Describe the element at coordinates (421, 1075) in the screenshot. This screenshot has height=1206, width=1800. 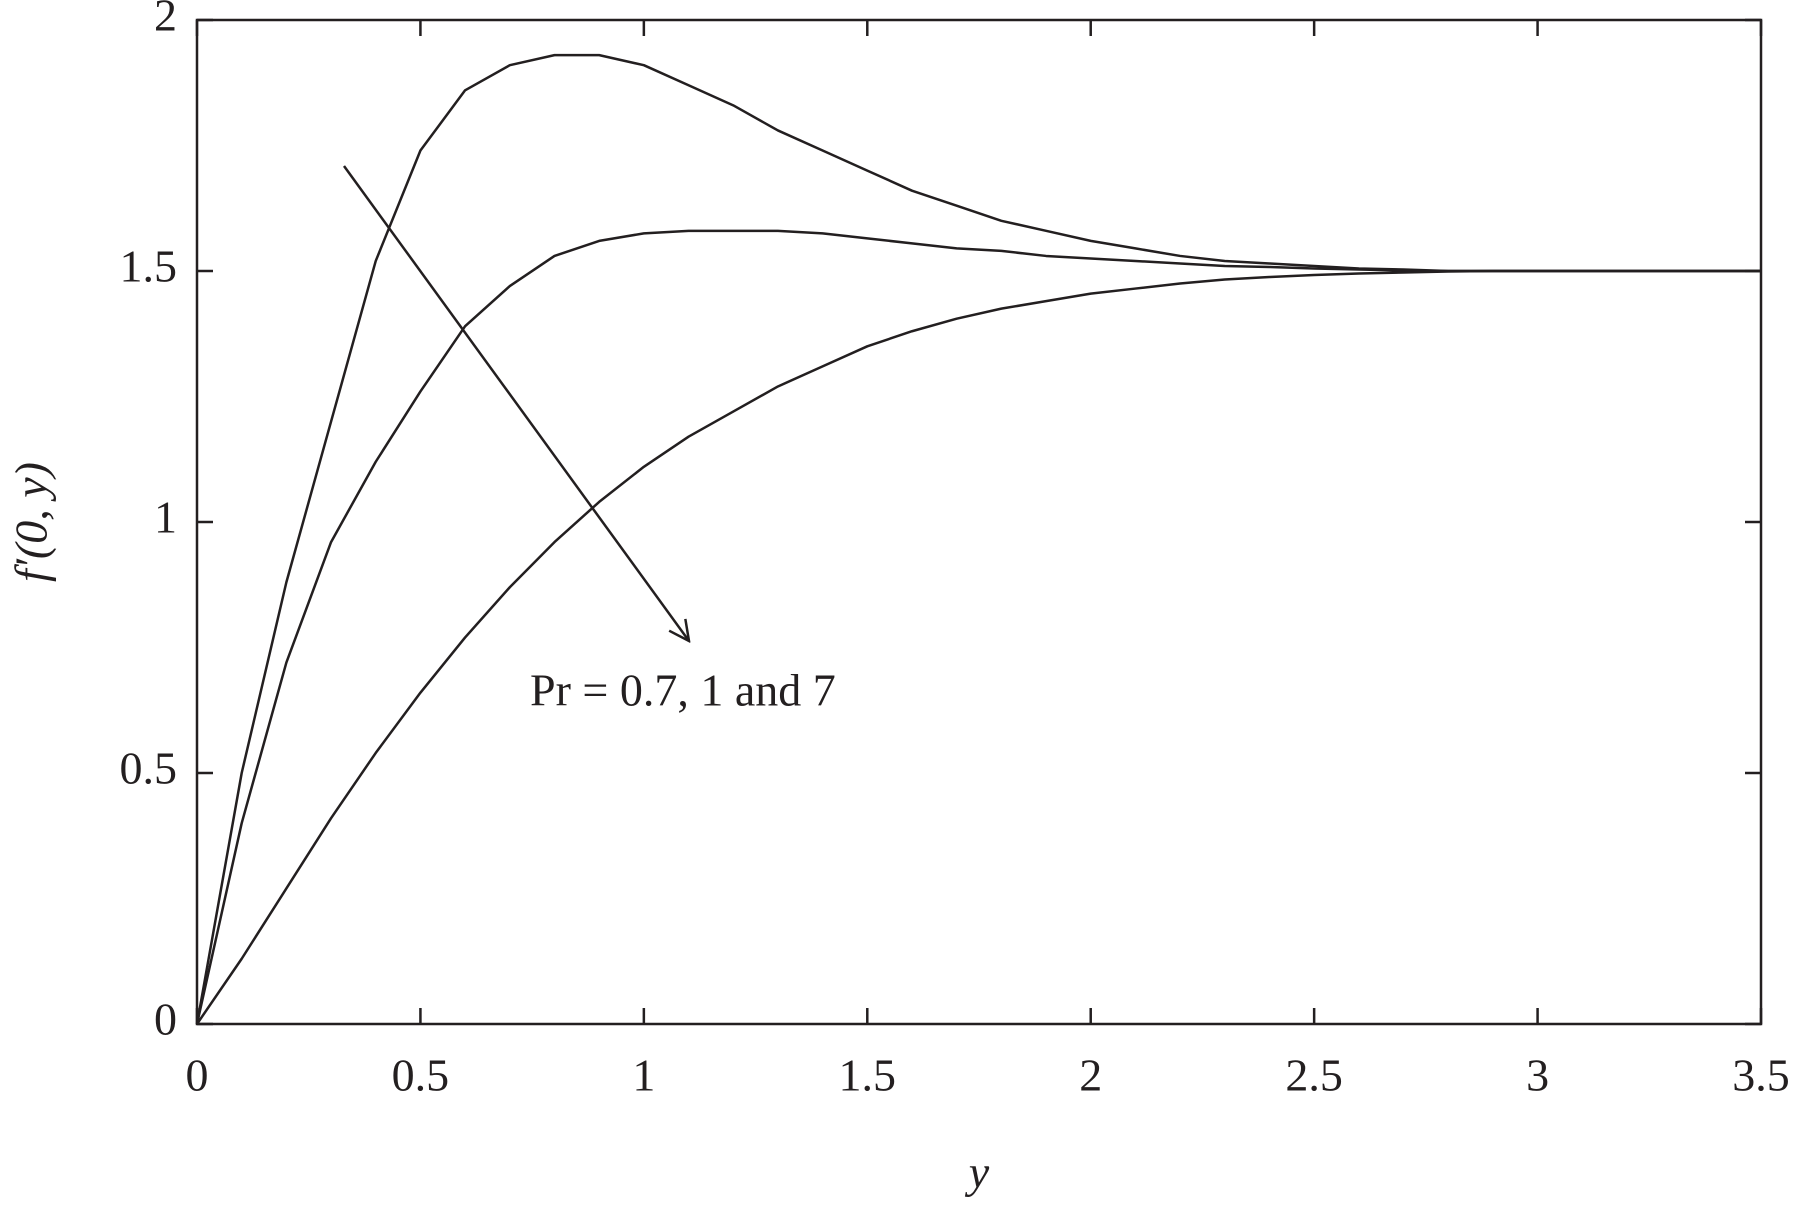
I see `x-tick-label: 0.5` at that location.